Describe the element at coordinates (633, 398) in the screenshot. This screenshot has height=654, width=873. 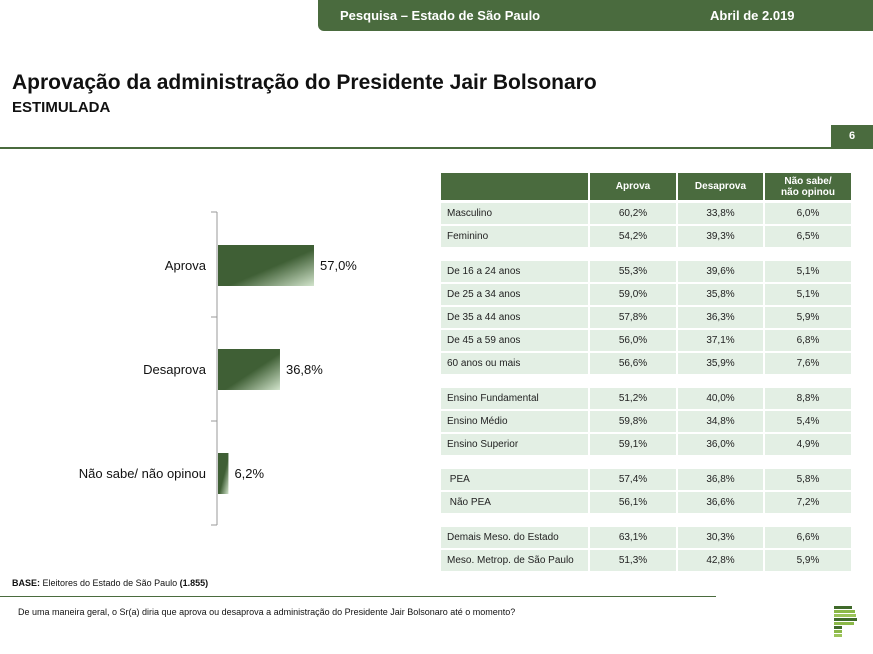
I see `table-cell: 51,2%` at that location.